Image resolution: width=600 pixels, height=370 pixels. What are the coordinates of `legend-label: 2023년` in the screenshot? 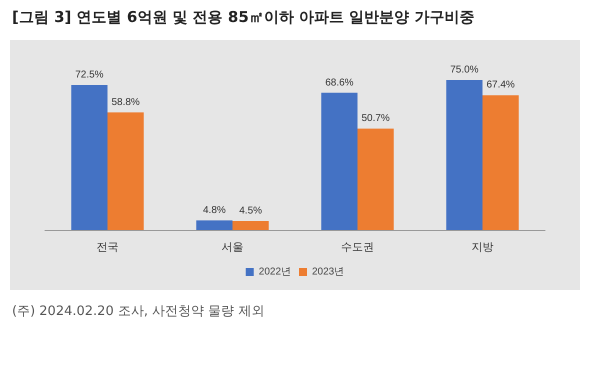 It's located at (328, 272).